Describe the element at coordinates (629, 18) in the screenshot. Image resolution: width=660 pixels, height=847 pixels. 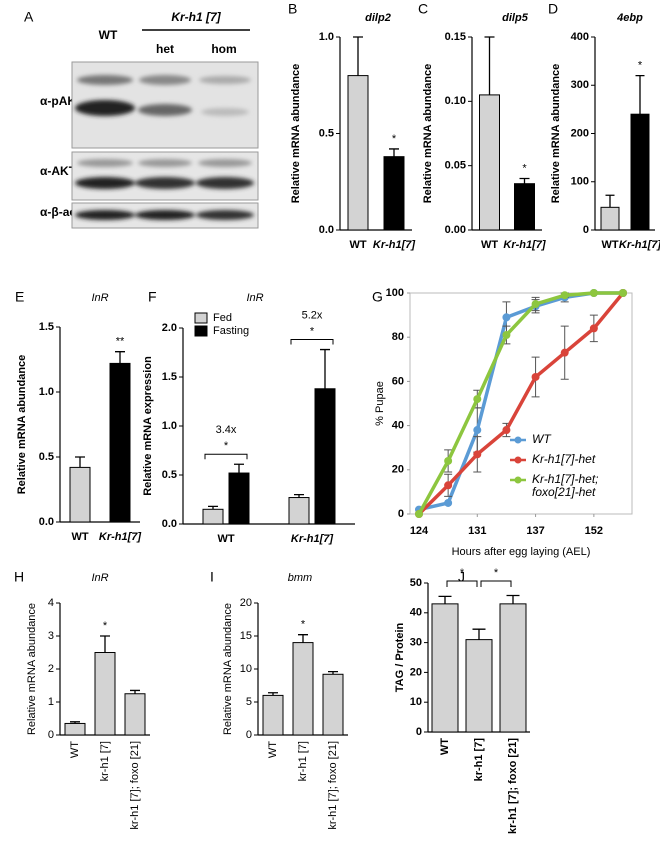
I see `chart-title: 4ebp` at that location.